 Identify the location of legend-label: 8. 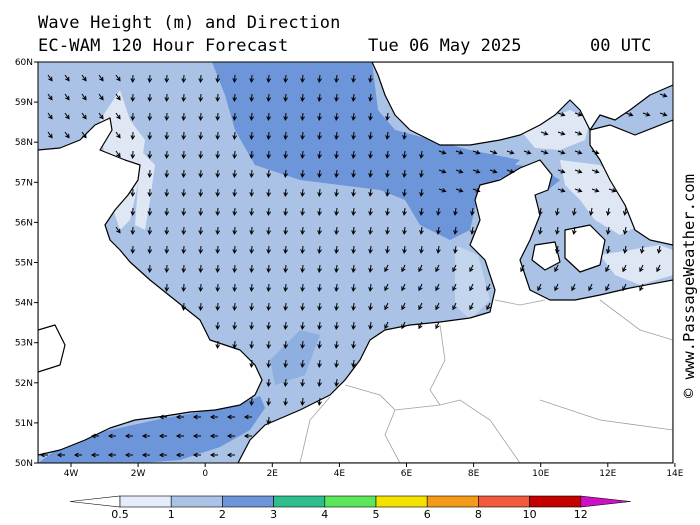
(478, 514).